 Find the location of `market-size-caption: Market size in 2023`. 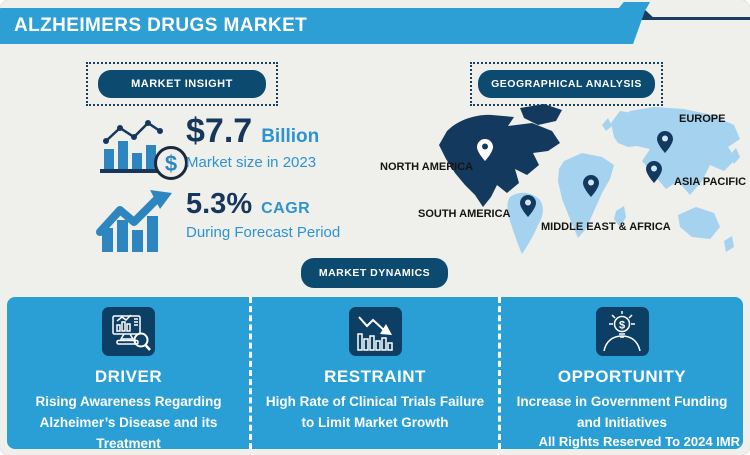

market-size-caption: Market size in 2023 is located at coordinates (251, 162).